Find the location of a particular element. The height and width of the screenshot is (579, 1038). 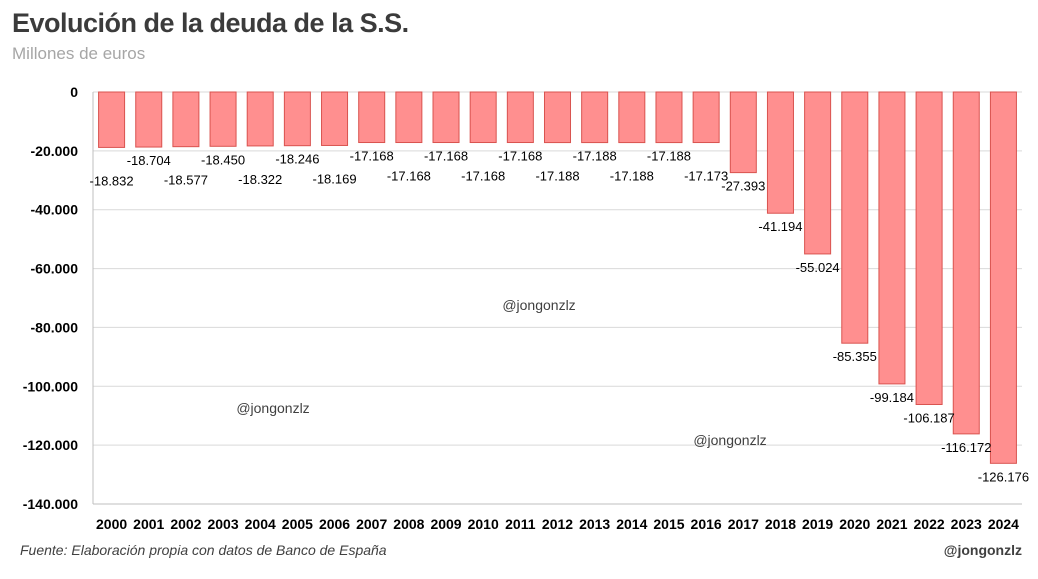

x-tick-label: 2005 is located at coordinates (297, 524).